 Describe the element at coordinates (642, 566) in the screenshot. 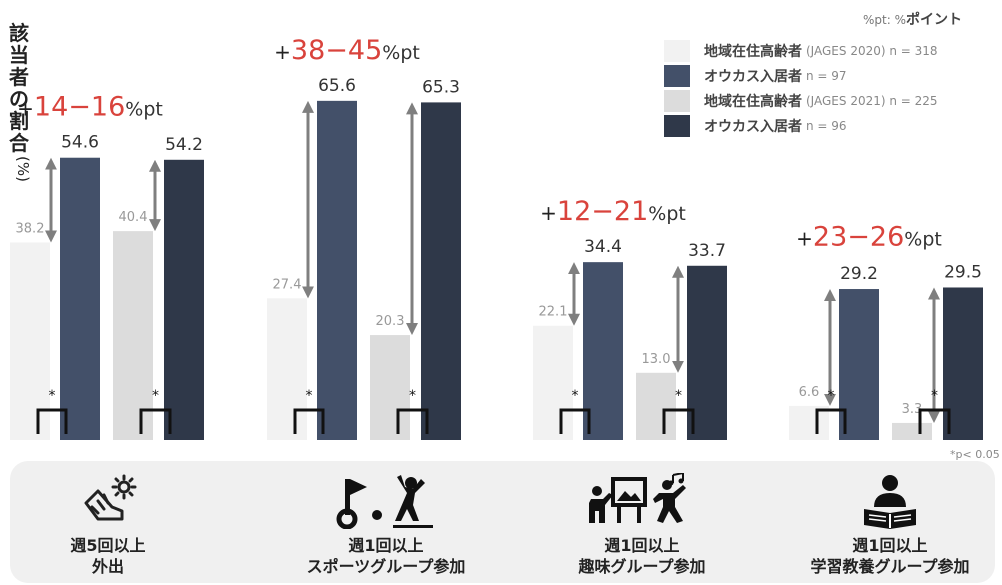

I see `category-line2: 趣味グループ参加` at that location.